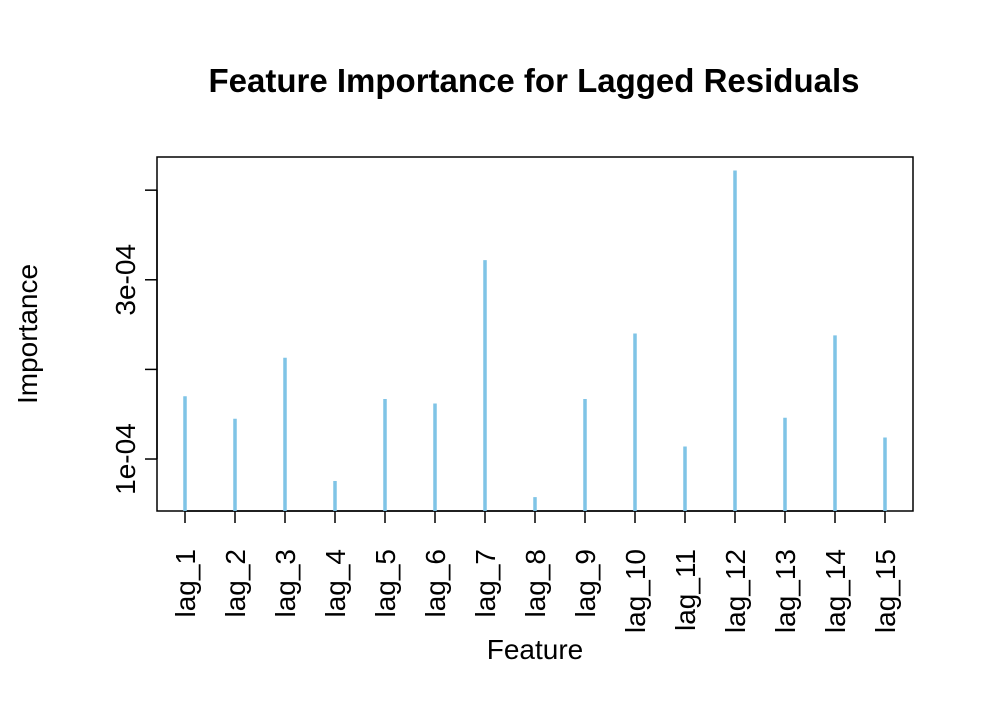 The height and width of the screenshot is (708, 994). What do you see at coordinates (785, 591) in the screenshot?
I see `x-tick-label: lag_13` at bounding box center [785, 591].